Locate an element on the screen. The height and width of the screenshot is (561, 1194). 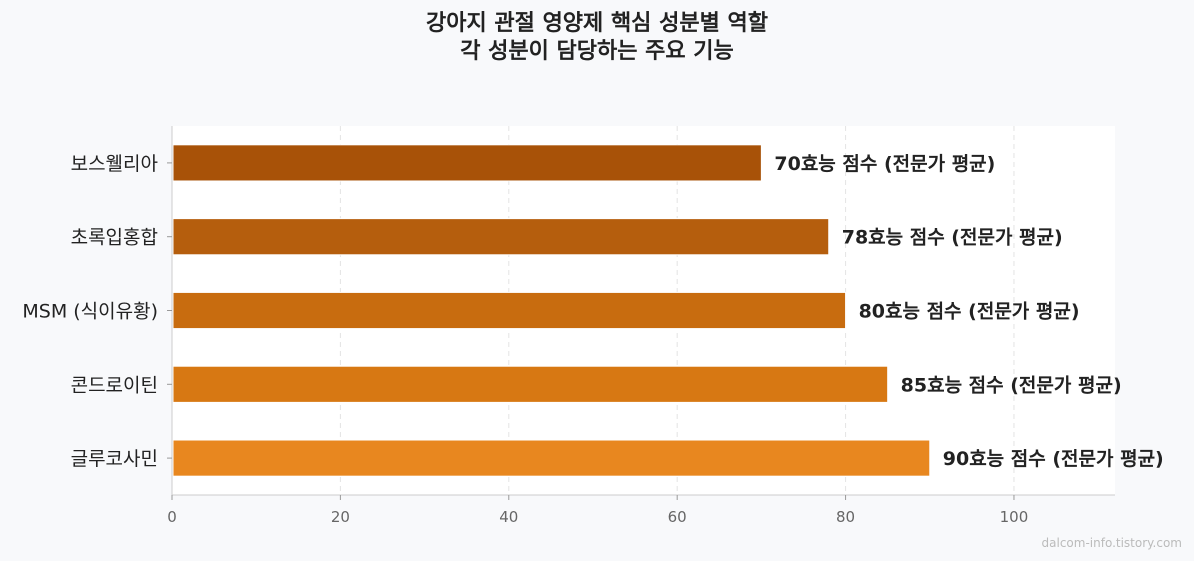
x-tick-label-4: 80 is located at coordinates (845, 517).